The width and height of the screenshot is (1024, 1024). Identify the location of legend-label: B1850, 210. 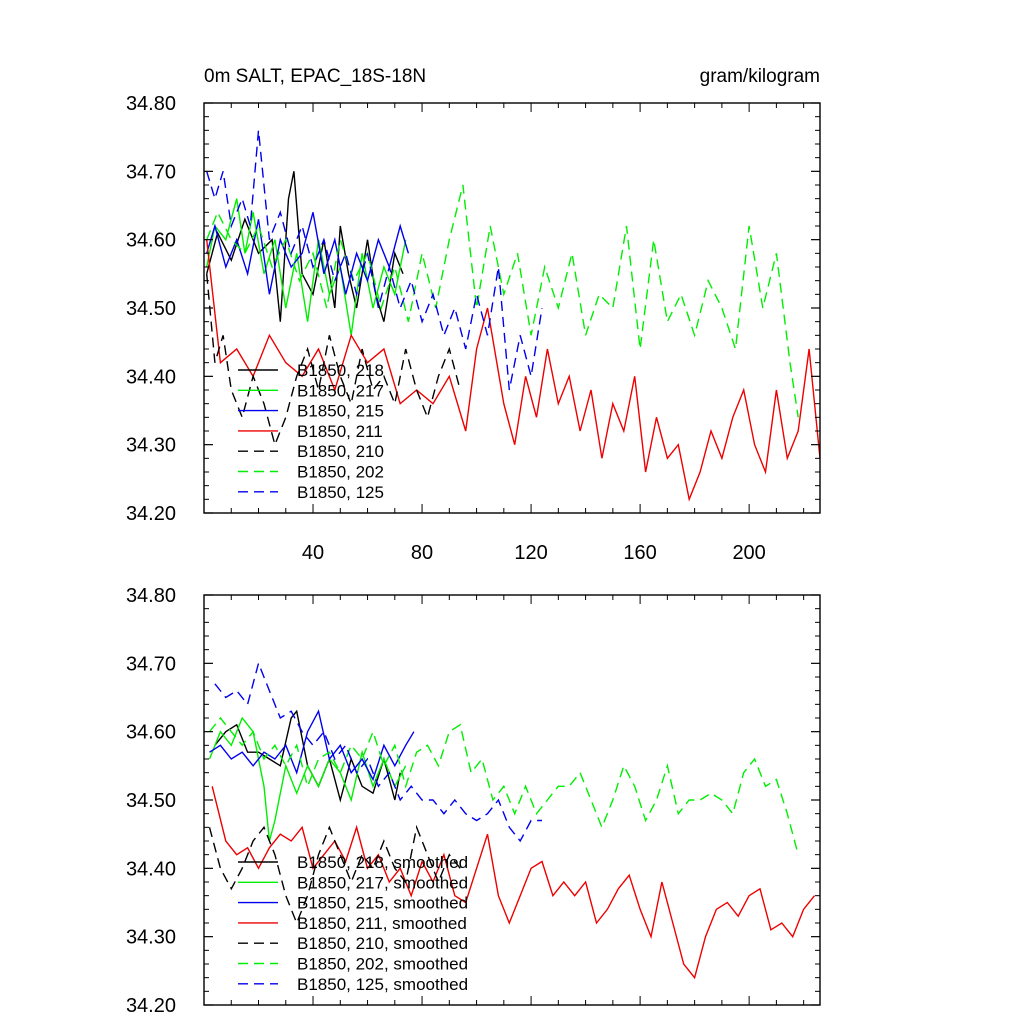
(340, 451).